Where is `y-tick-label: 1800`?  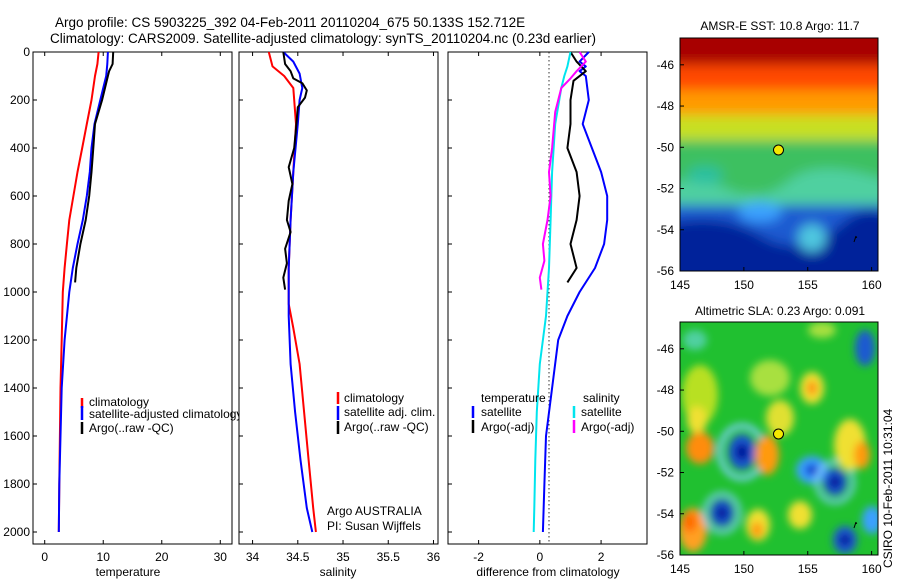 y-tick-label: 1800 is located at coordinates (16, 484).